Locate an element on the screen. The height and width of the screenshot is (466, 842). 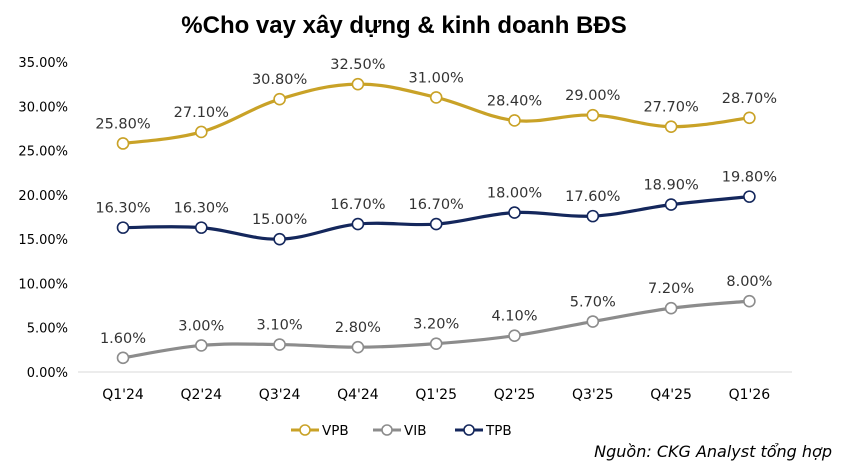
x-tick-label: Q4'24 is located at coordinates (358, 395).